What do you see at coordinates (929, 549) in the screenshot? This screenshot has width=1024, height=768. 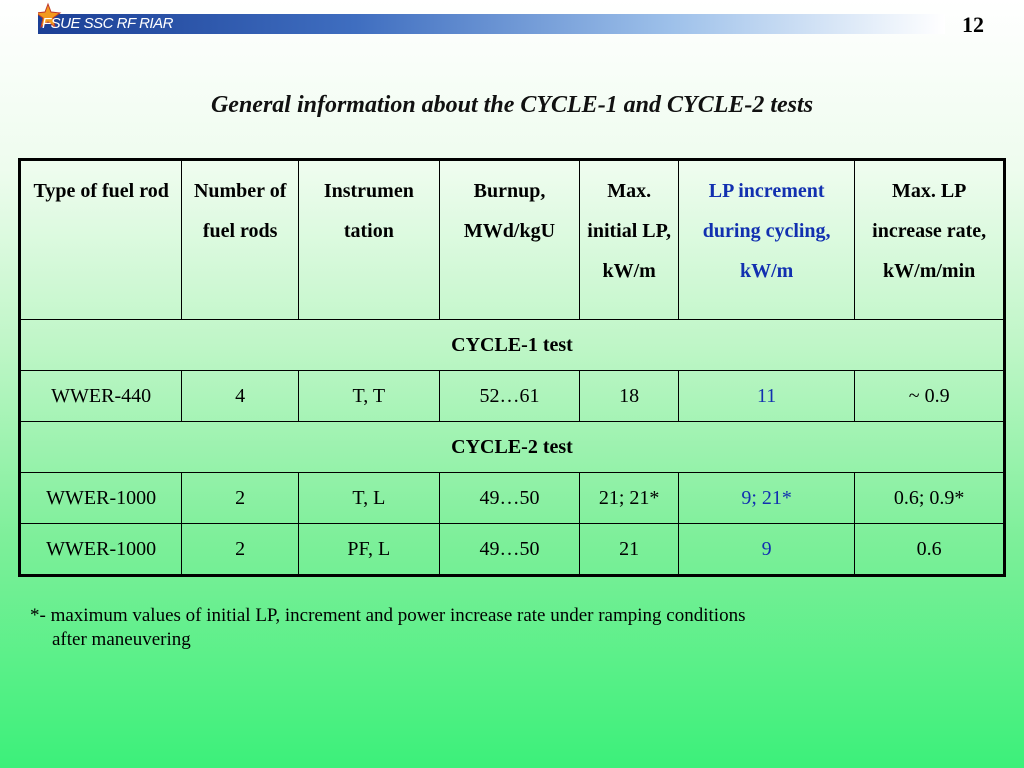 I see `cell-max-lp-rate: 0.6` at bounding box center [929, 549].